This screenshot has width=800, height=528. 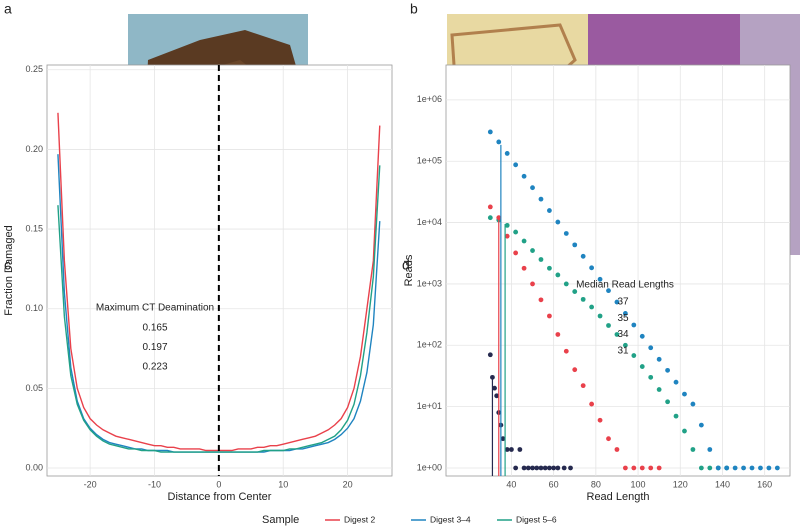 I want to click on x-tick-label: -20, so click(x=90, y=484).